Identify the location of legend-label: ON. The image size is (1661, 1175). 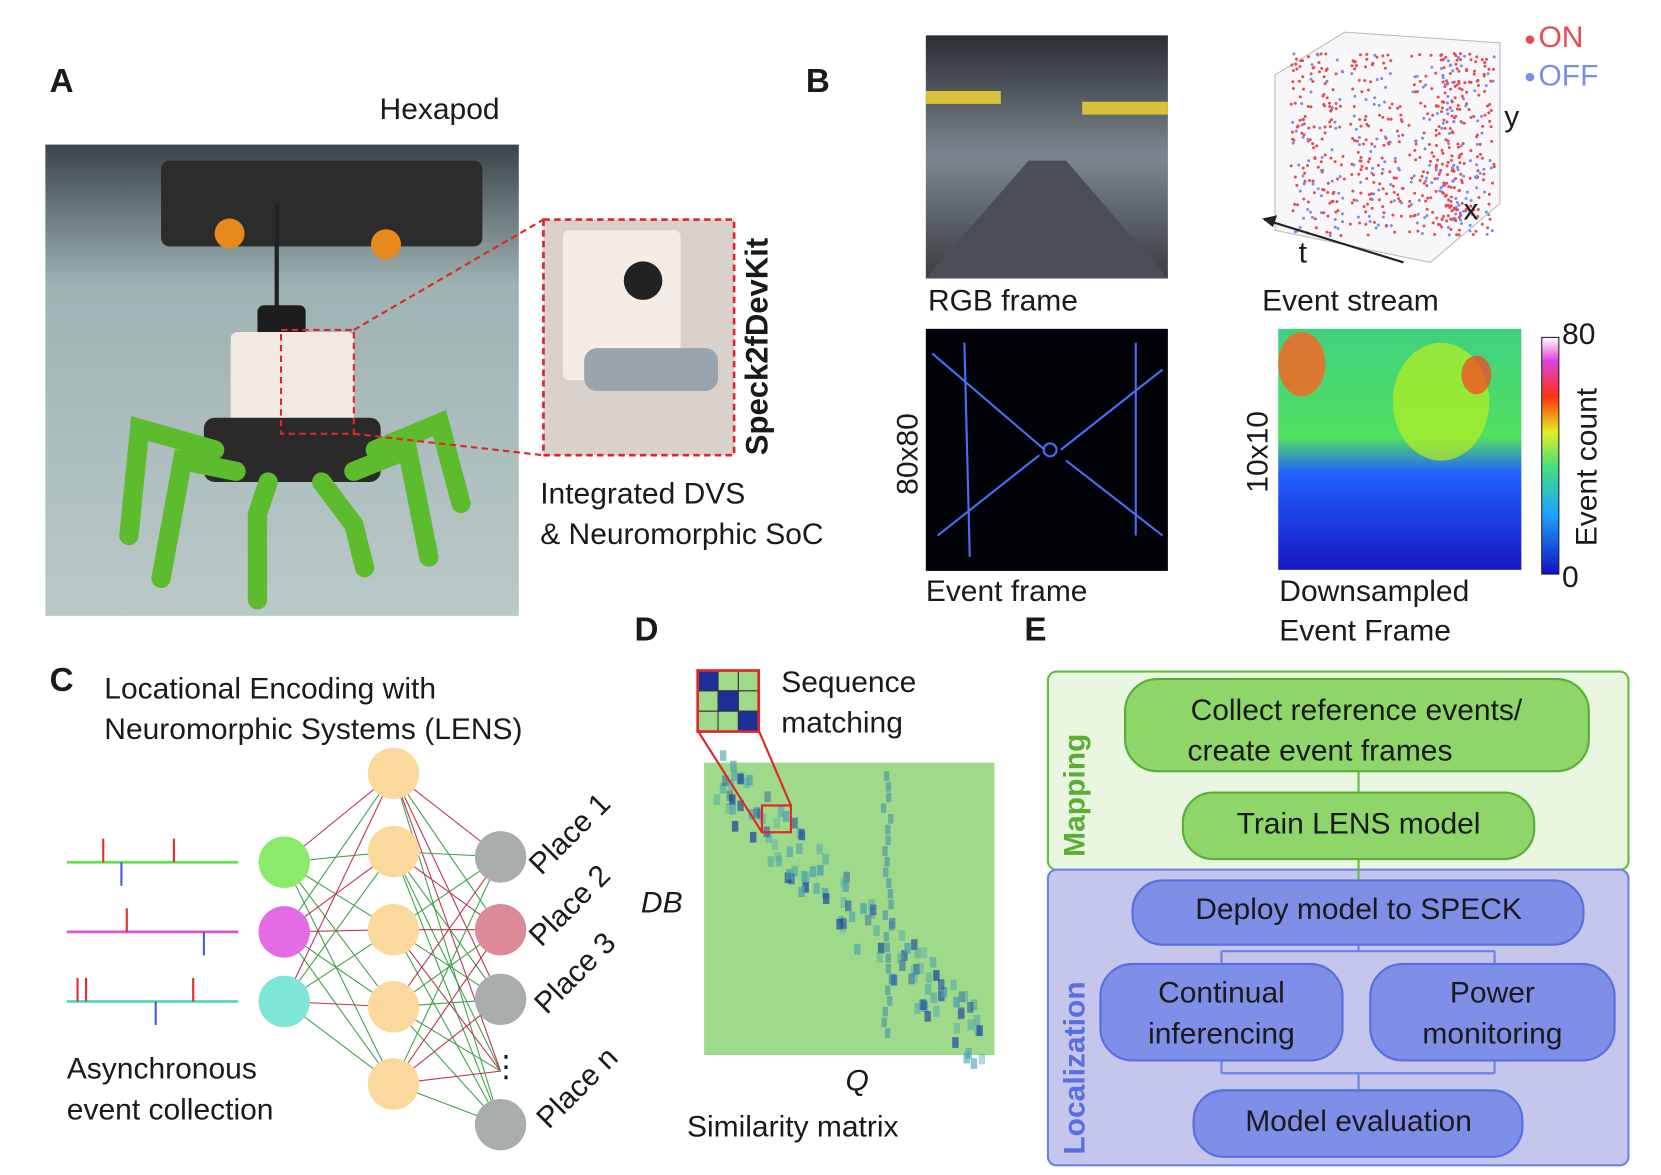
(1560, 37).